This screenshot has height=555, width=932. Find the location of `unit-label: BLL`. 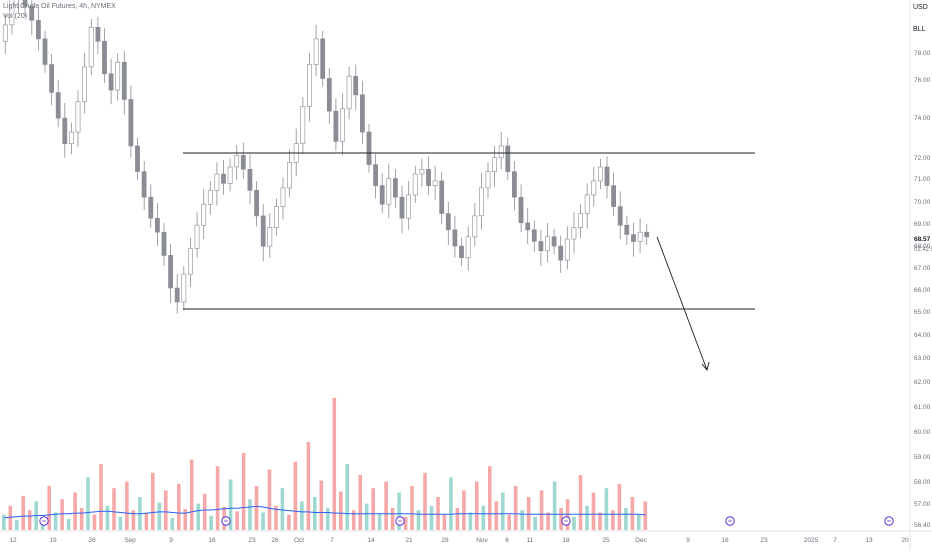

unit-label: BLL is located at coordinates (919, 29).